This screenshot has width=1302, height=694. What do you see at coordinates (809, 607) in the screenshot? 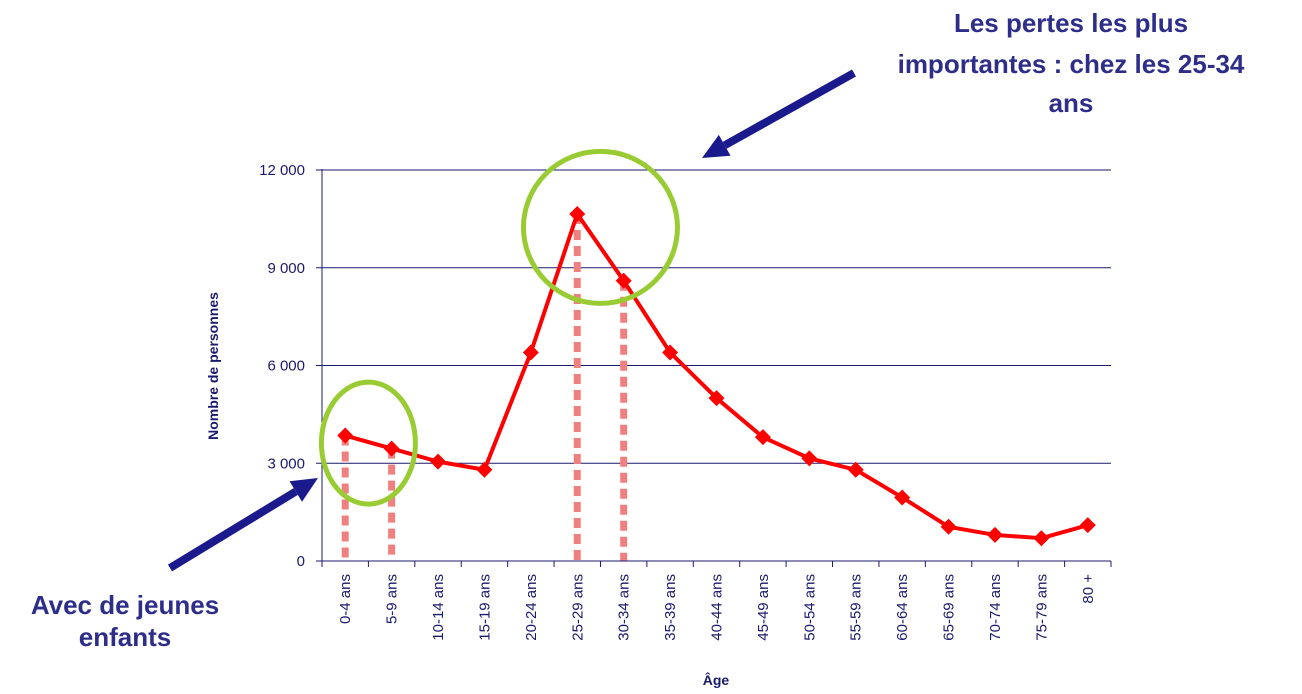
I see `x-tick-label-10: 50-54 ans` at bounding box center [809, 607].